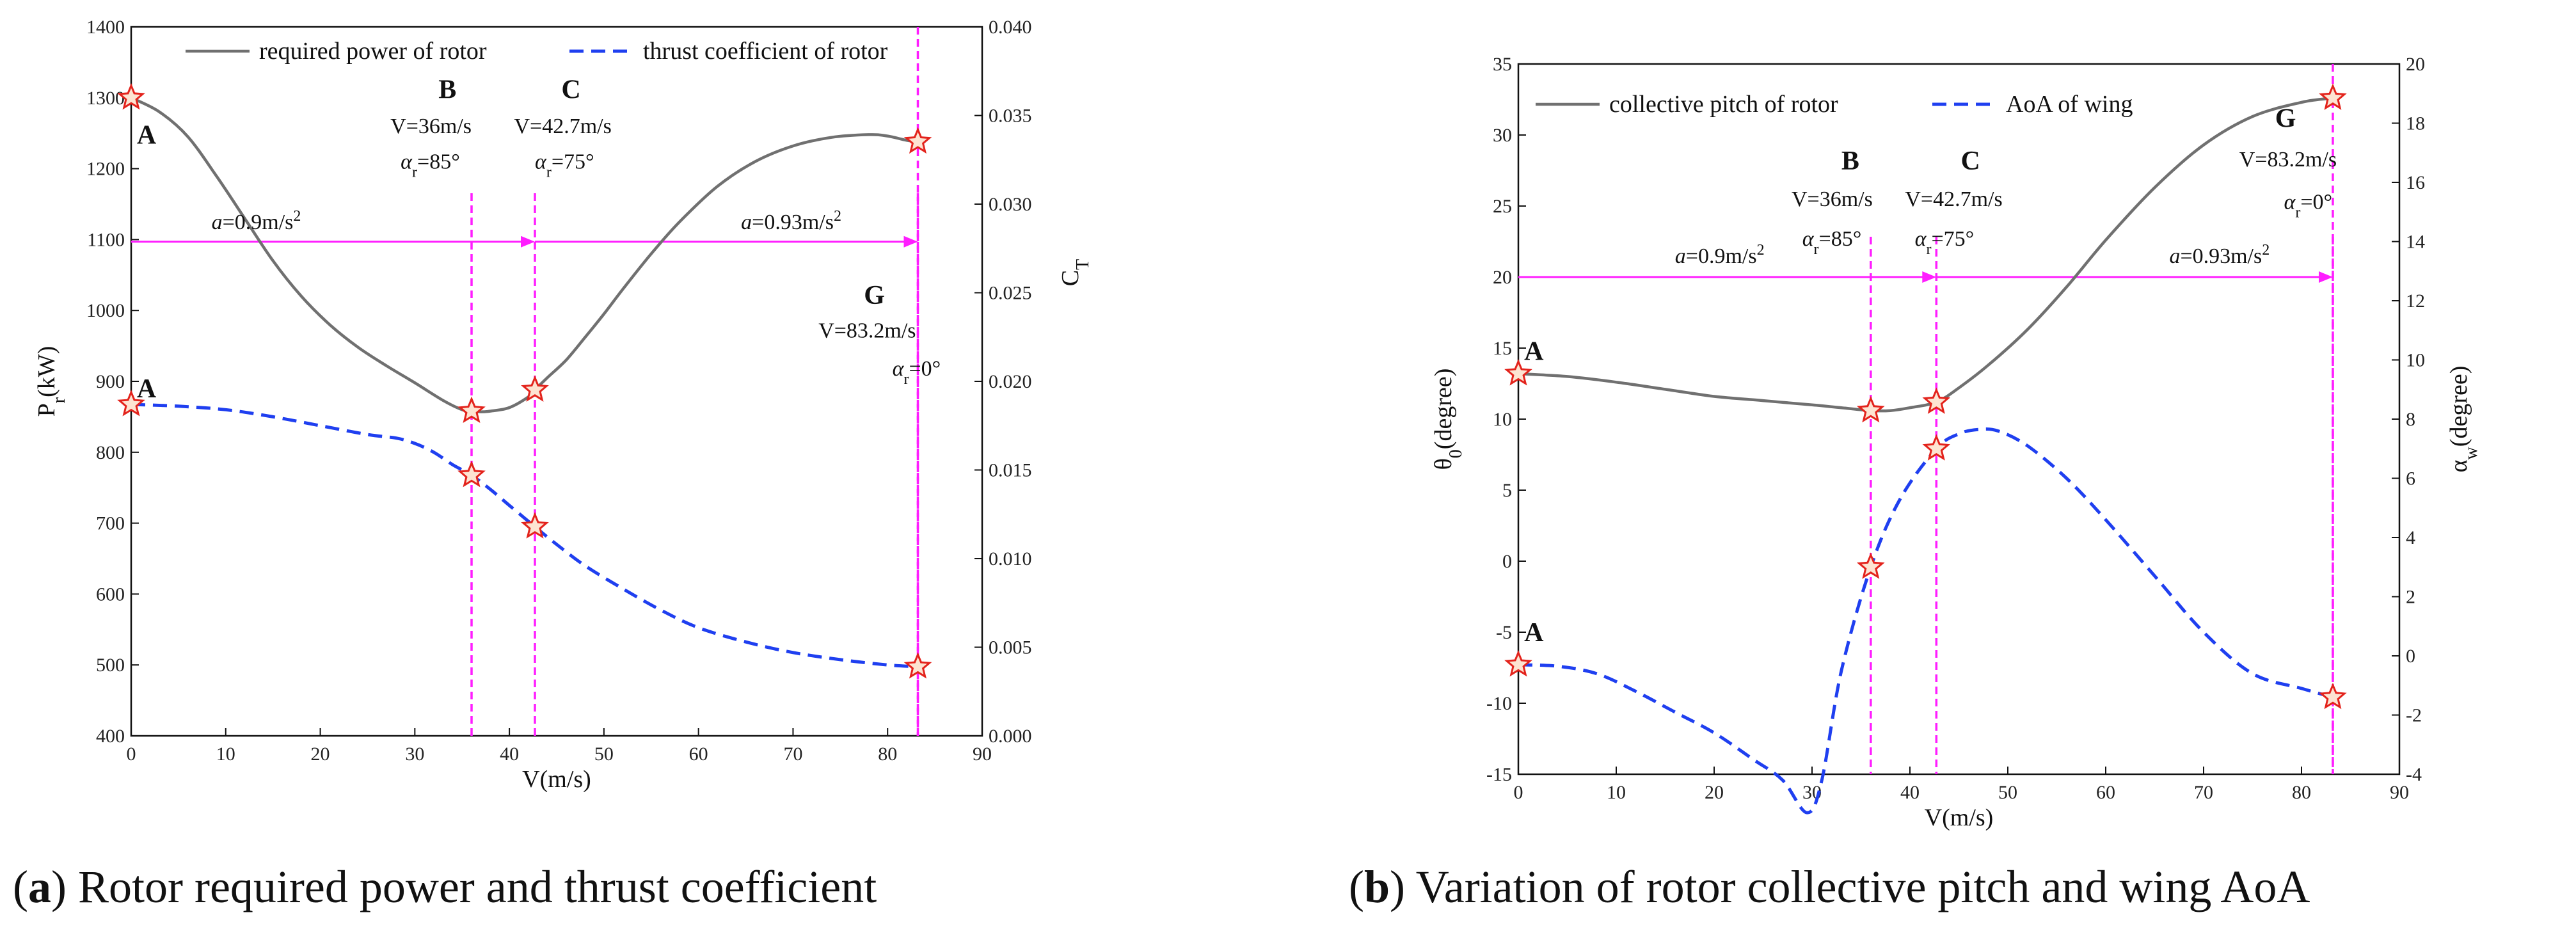 The image size is (2576, 947). What do you see at coordinates (1503, 277) in the screenshot?
I see `y-tick-label: 20` at bounding box center [1503, 277].